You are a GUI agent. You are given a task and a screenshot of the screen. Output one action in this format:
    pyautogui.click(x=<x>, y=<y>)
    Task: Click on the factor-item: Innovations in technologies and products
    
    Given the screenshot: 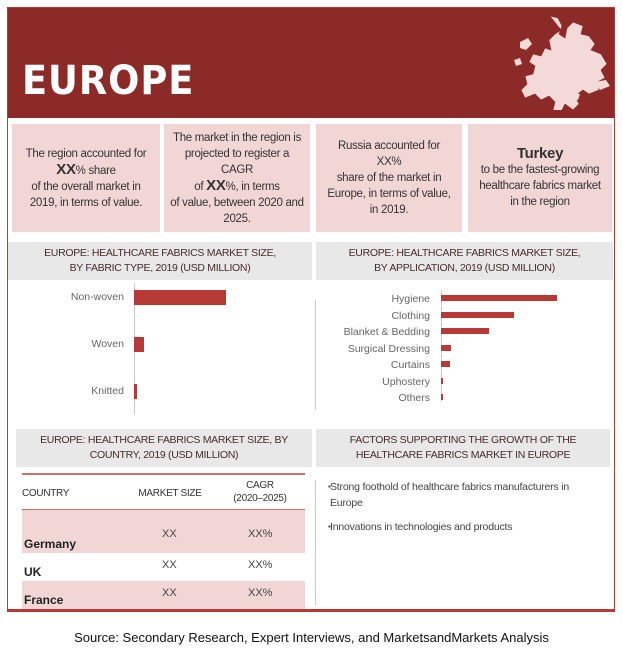 What is the action you would take?
    pyautogui.click(x=459, y=527)
    